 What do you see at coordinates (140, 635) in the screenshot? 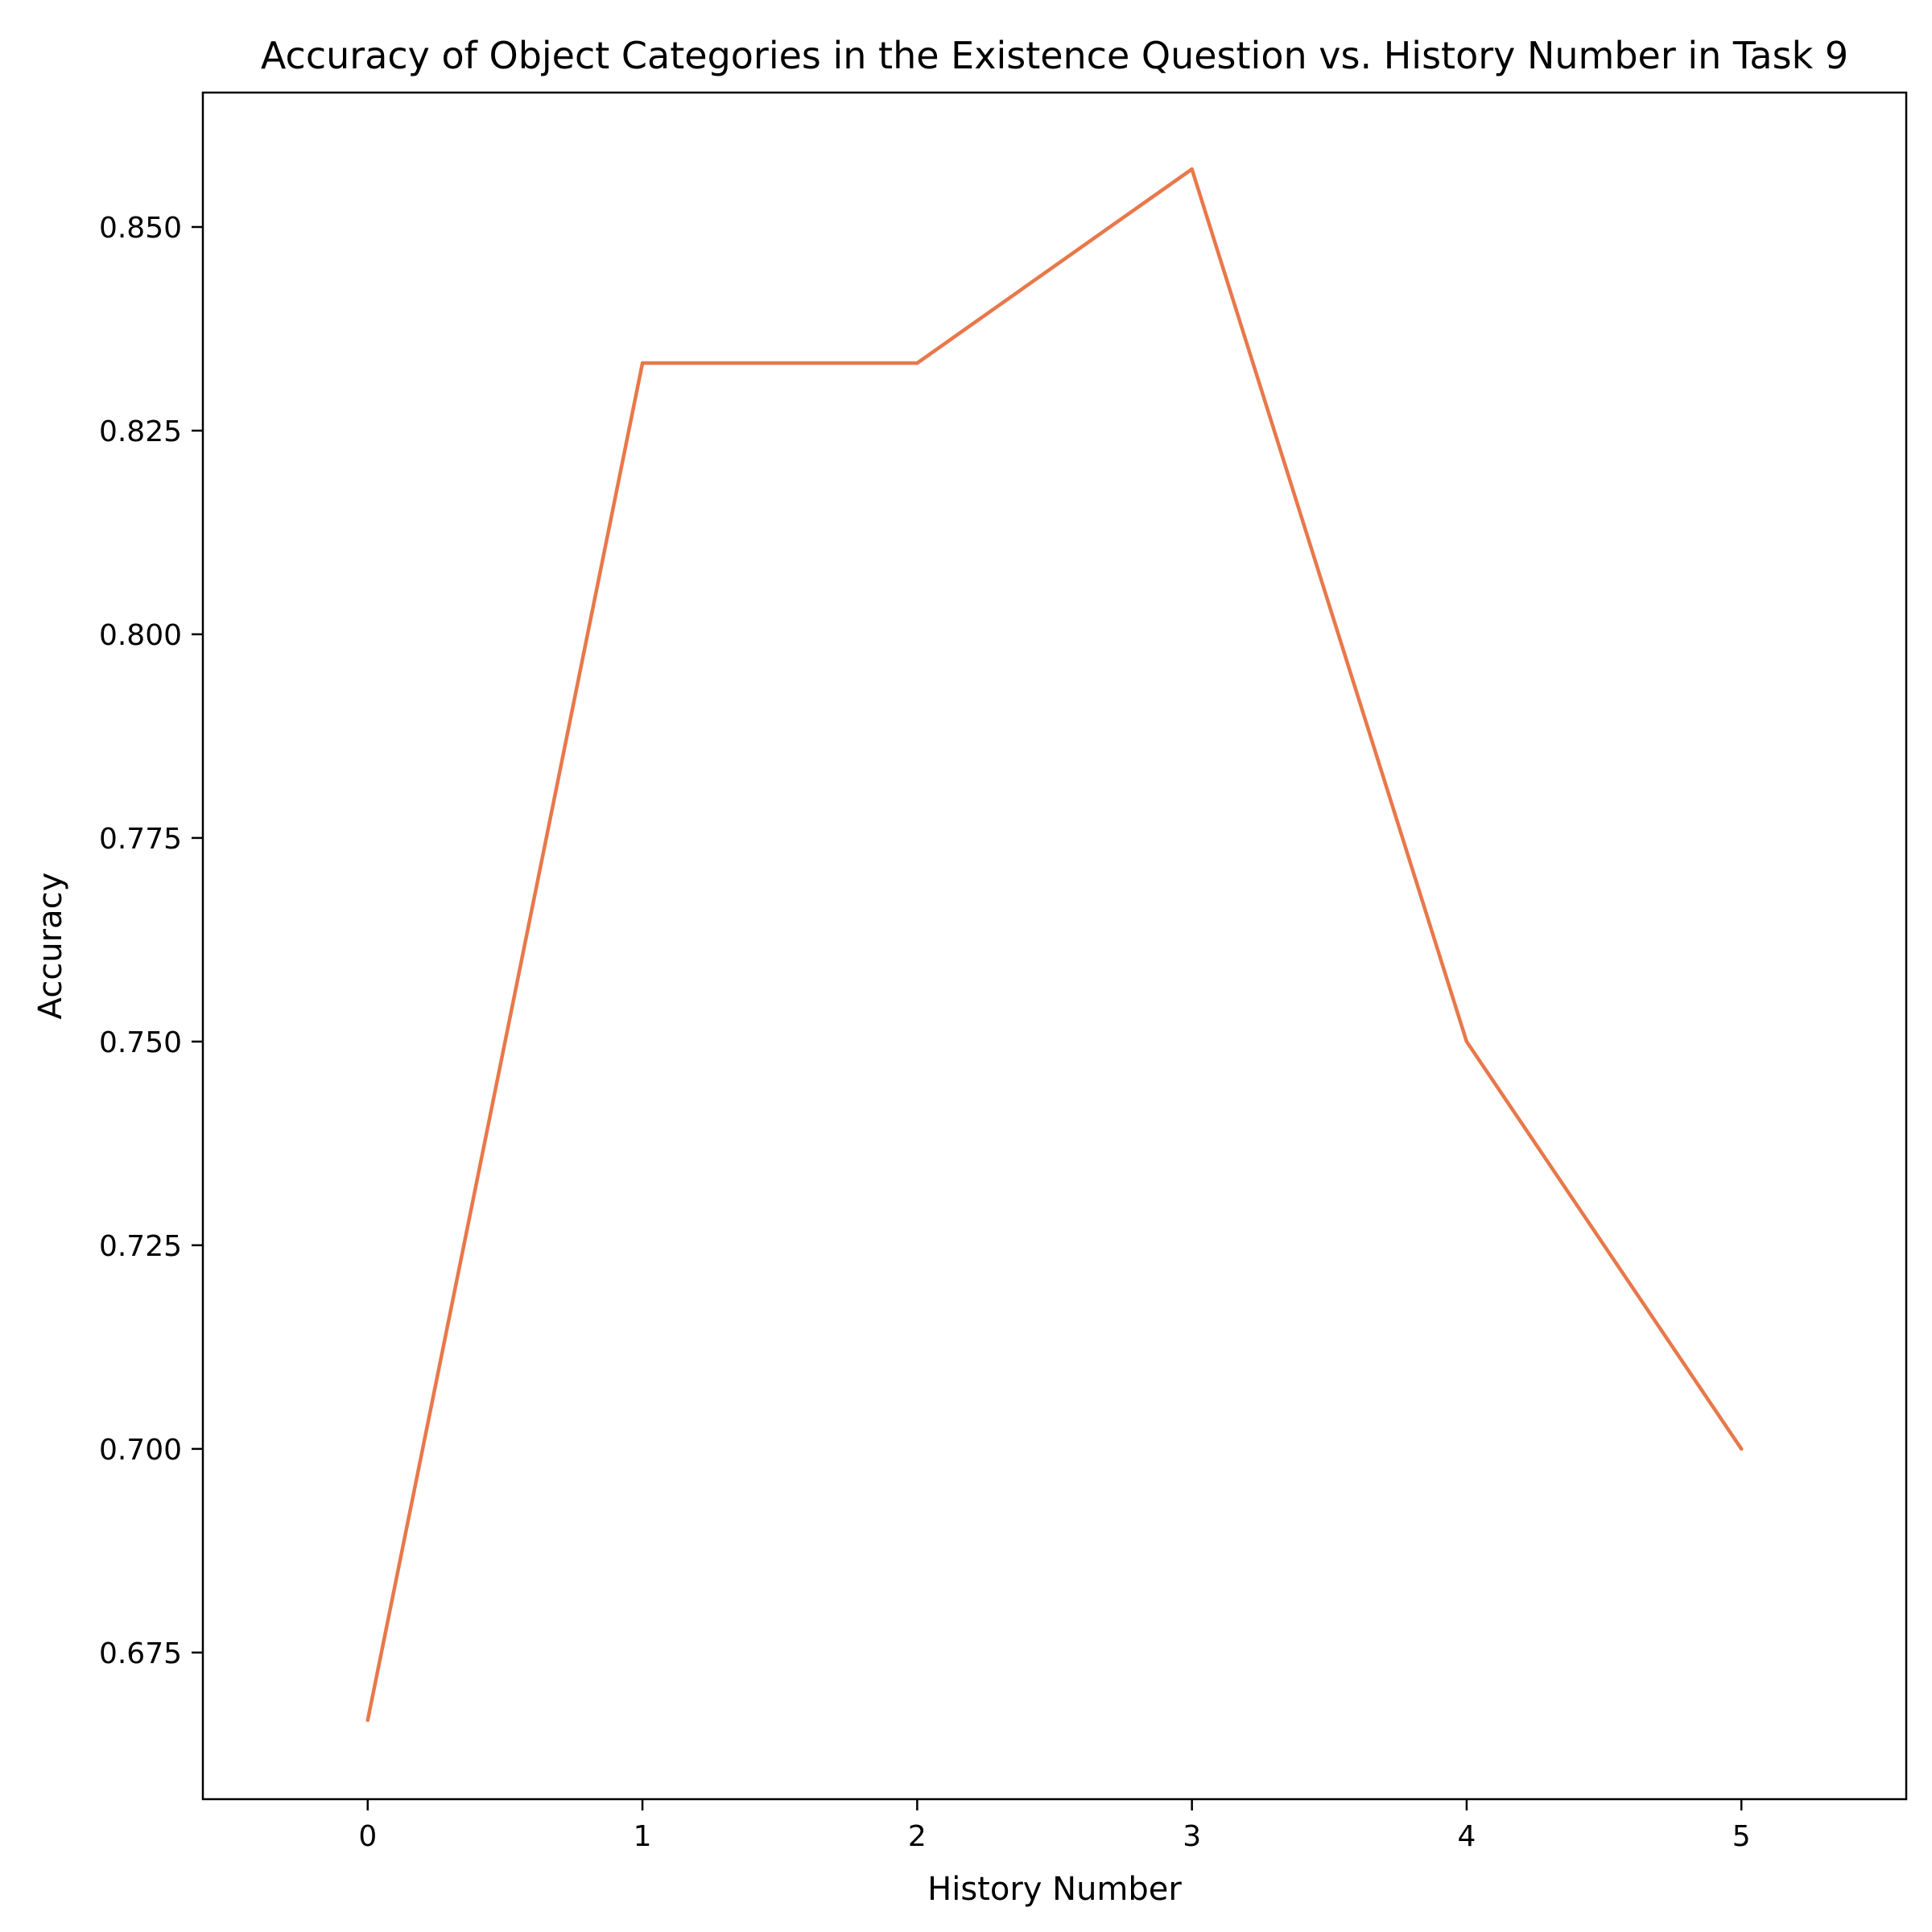
I see `y-tick-label: 0.800` at bounding box center [140, 635].